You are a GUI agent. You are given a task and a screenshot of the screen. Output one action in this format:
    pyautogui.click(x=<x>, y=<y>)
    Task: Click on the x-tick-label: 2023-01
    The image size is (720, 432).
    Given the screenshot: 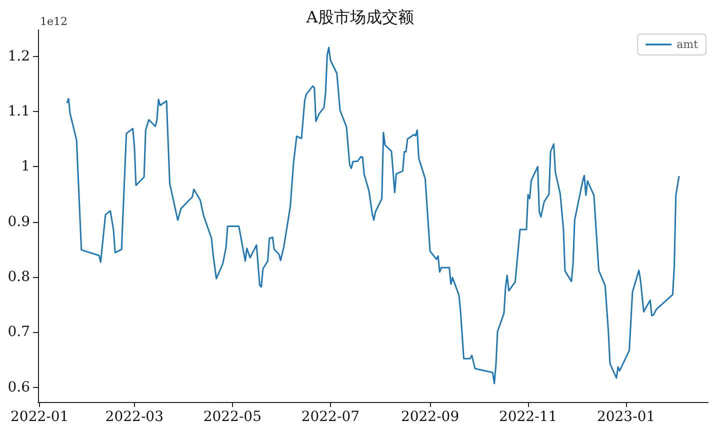 What is the action you would take?
    pyautogui.click(x=626, y=417)
    